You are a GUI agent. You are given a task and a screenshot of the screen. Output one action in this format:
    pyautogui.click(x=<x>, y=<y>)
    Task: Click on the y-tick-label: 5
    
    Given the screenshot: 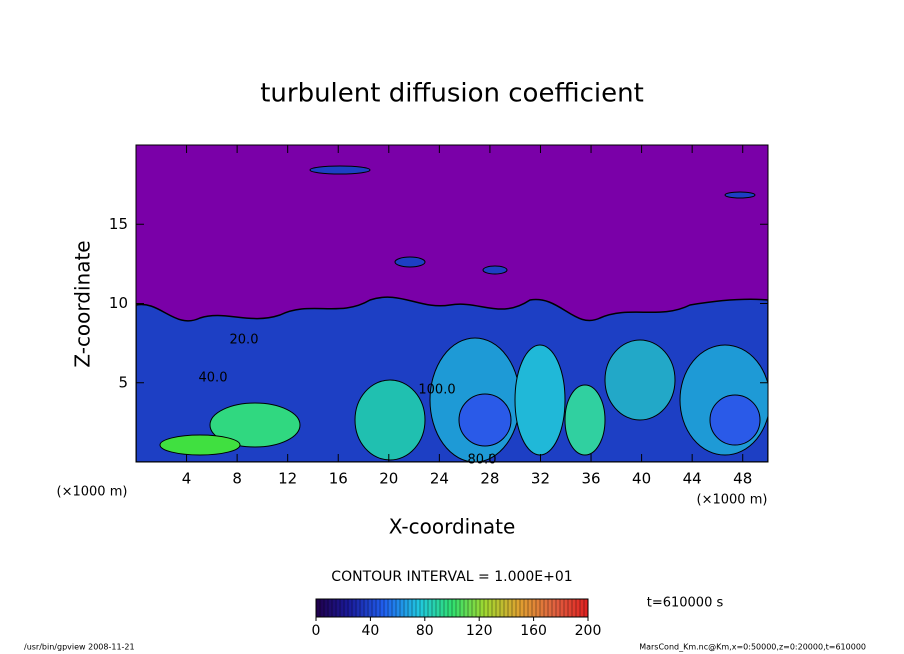 What is the action you would take?
    pyautogui.click(x=123, y=382)
    